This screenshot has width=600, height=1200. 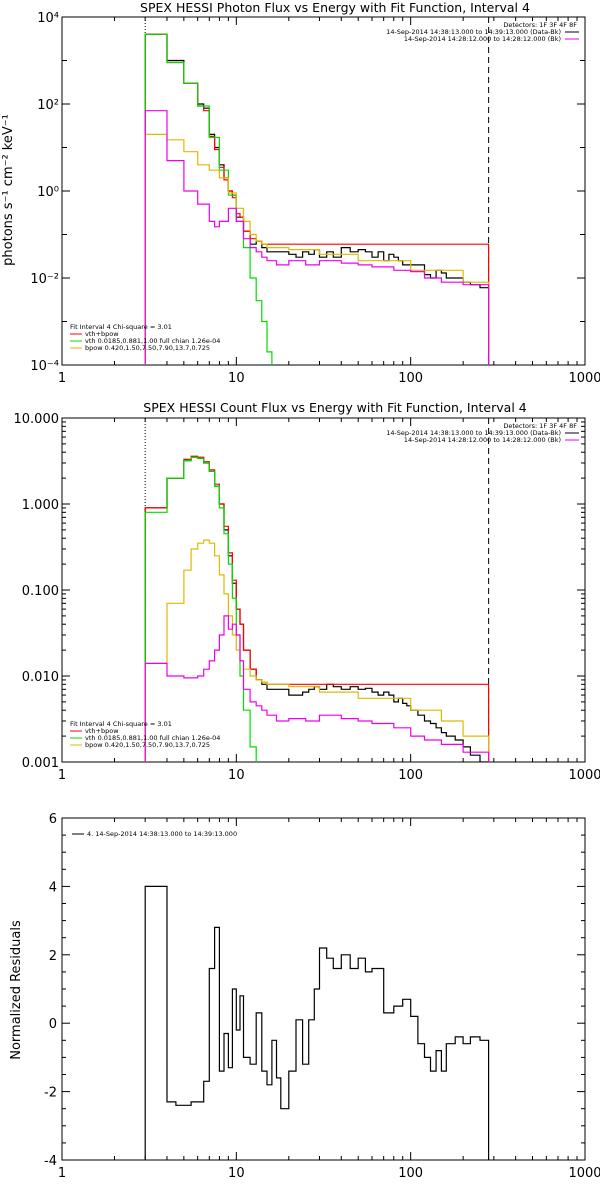 I want to click on series-vth-bpow, so click(x=317, y=608).